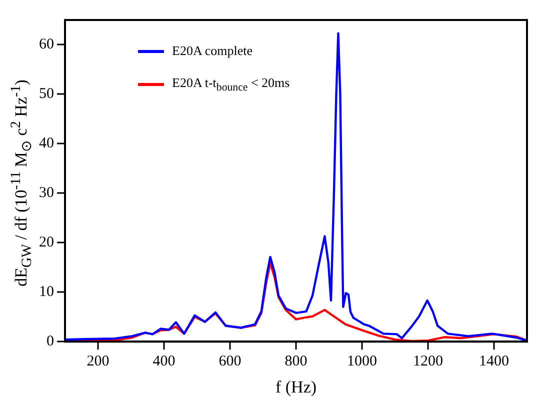 This screenshot has width=539, height=410. I want to click on x-tick-label: 1400, so click(494, 362).